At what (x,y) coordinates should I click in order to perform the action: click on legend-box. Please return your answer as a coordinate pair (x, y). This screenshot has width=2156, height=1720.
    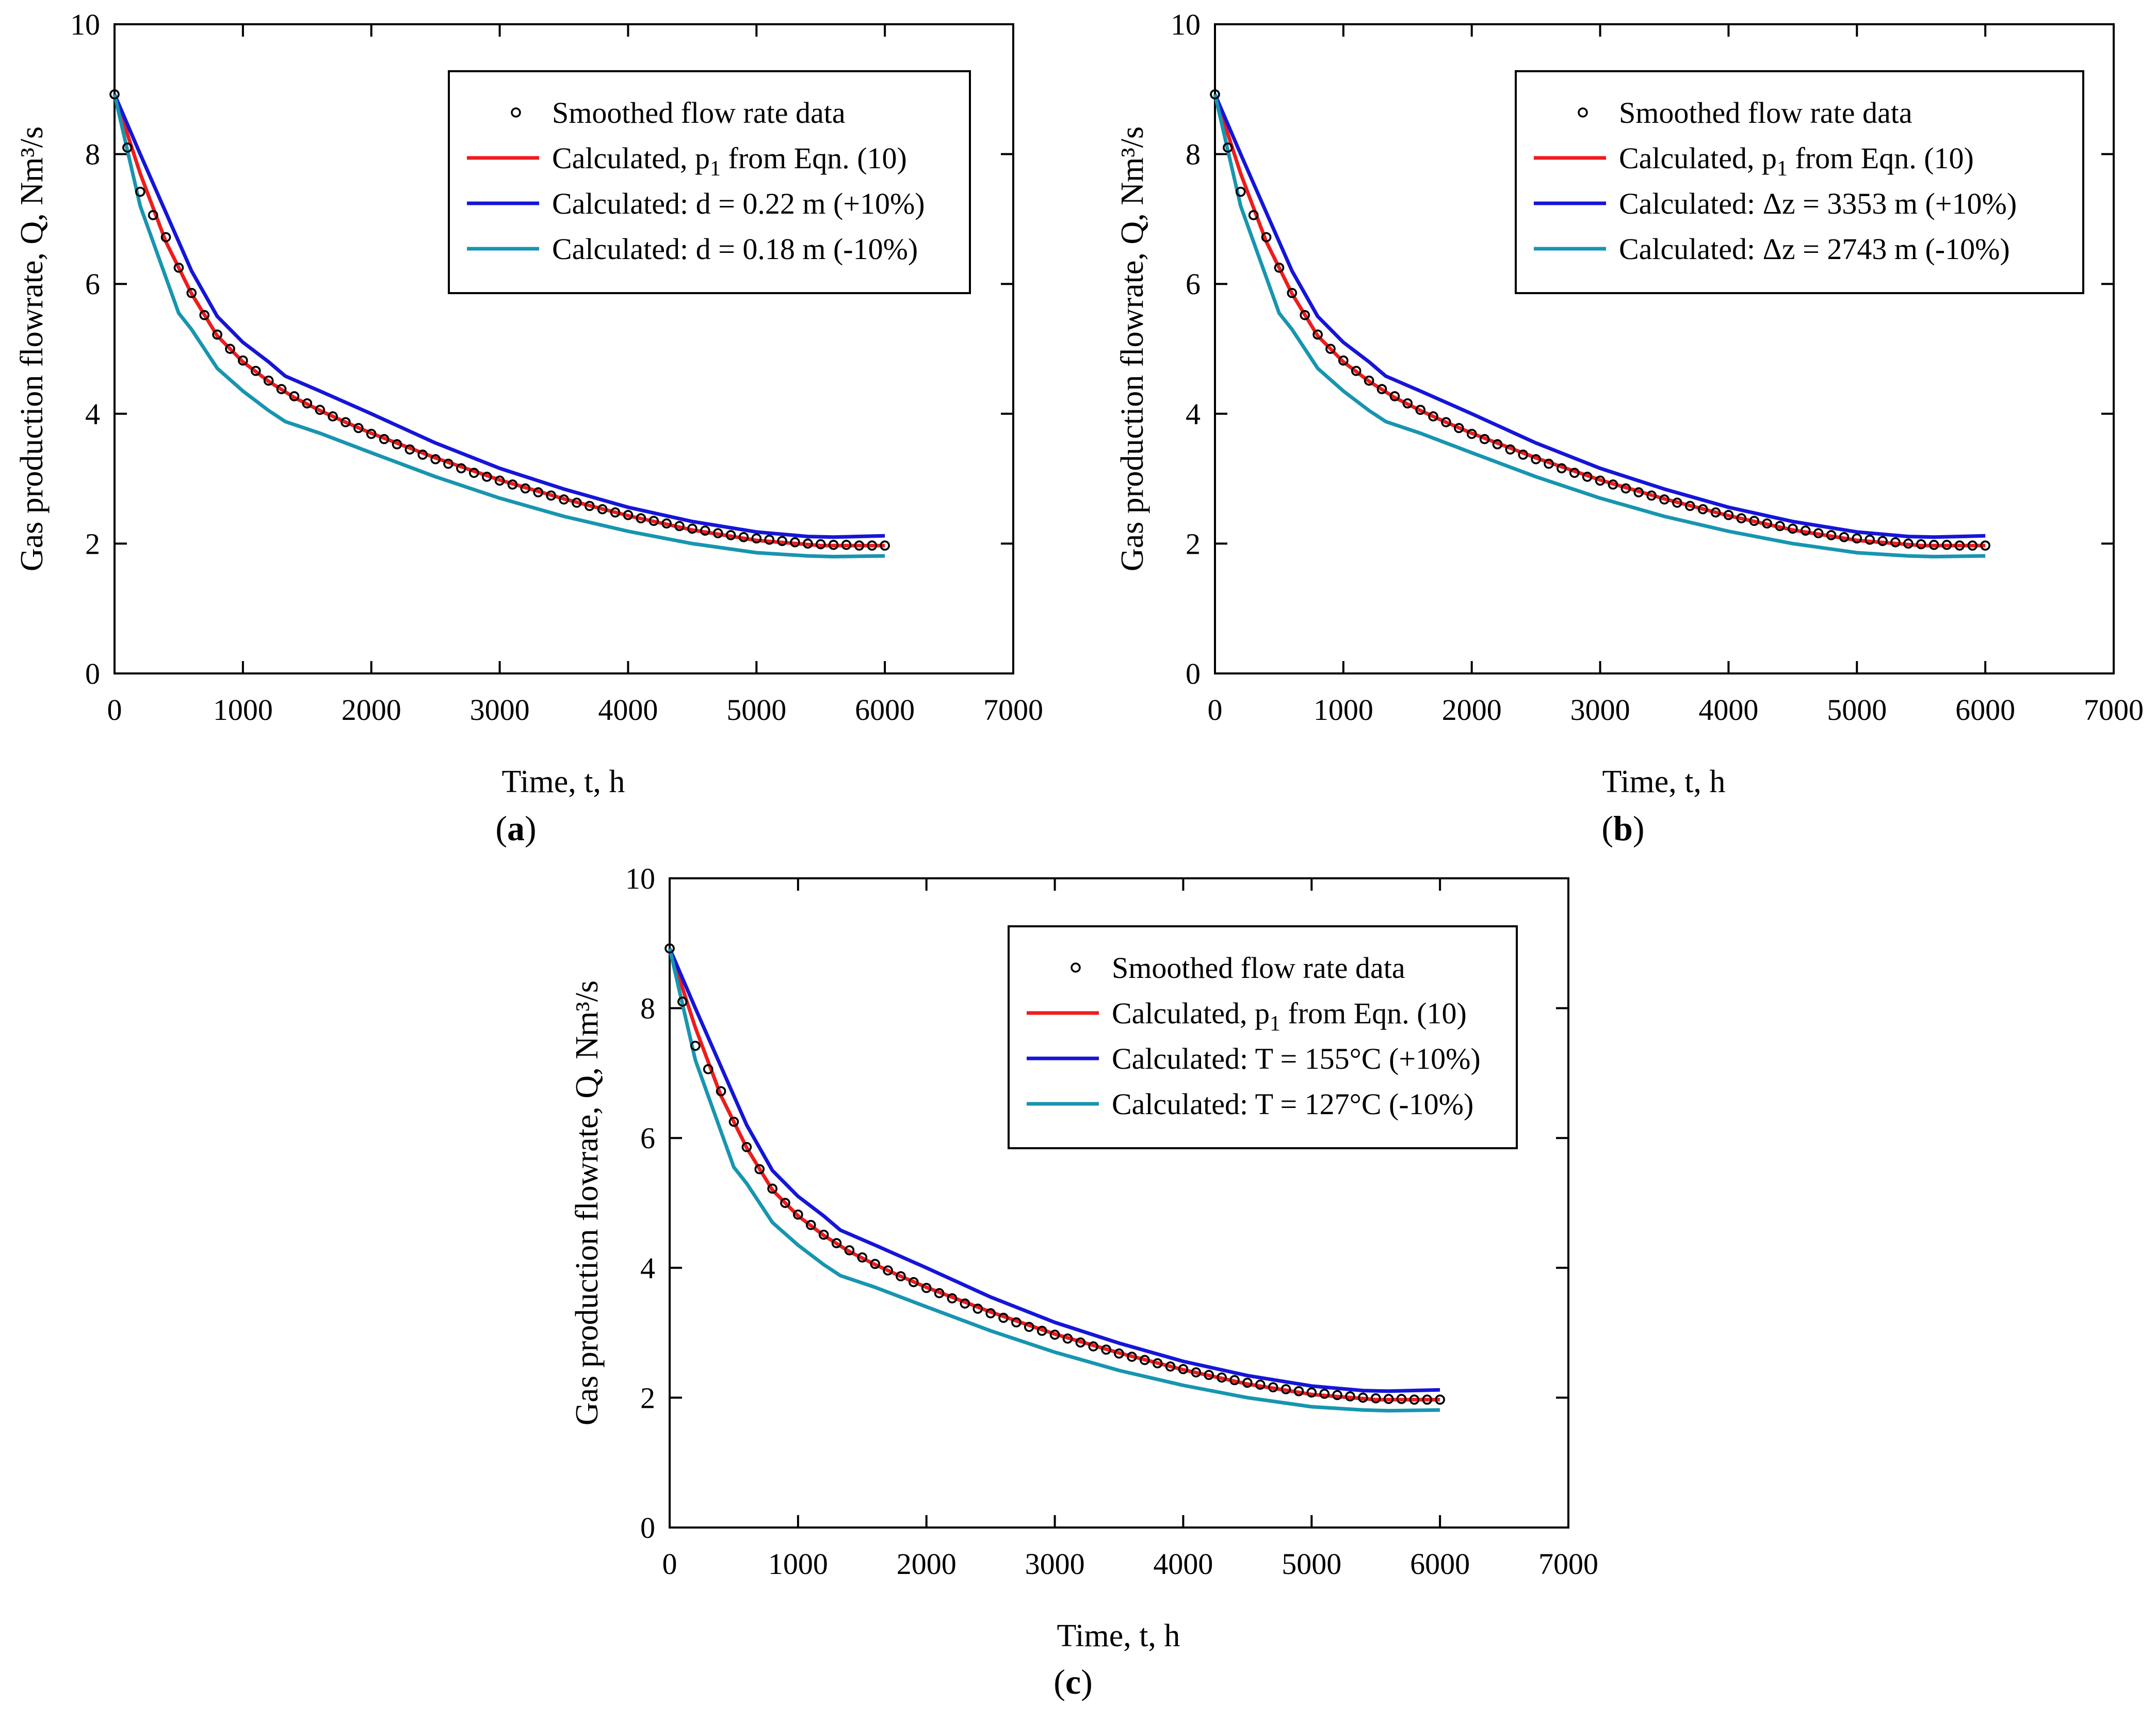
    Looking at the image, I should click on (1263, 1037).